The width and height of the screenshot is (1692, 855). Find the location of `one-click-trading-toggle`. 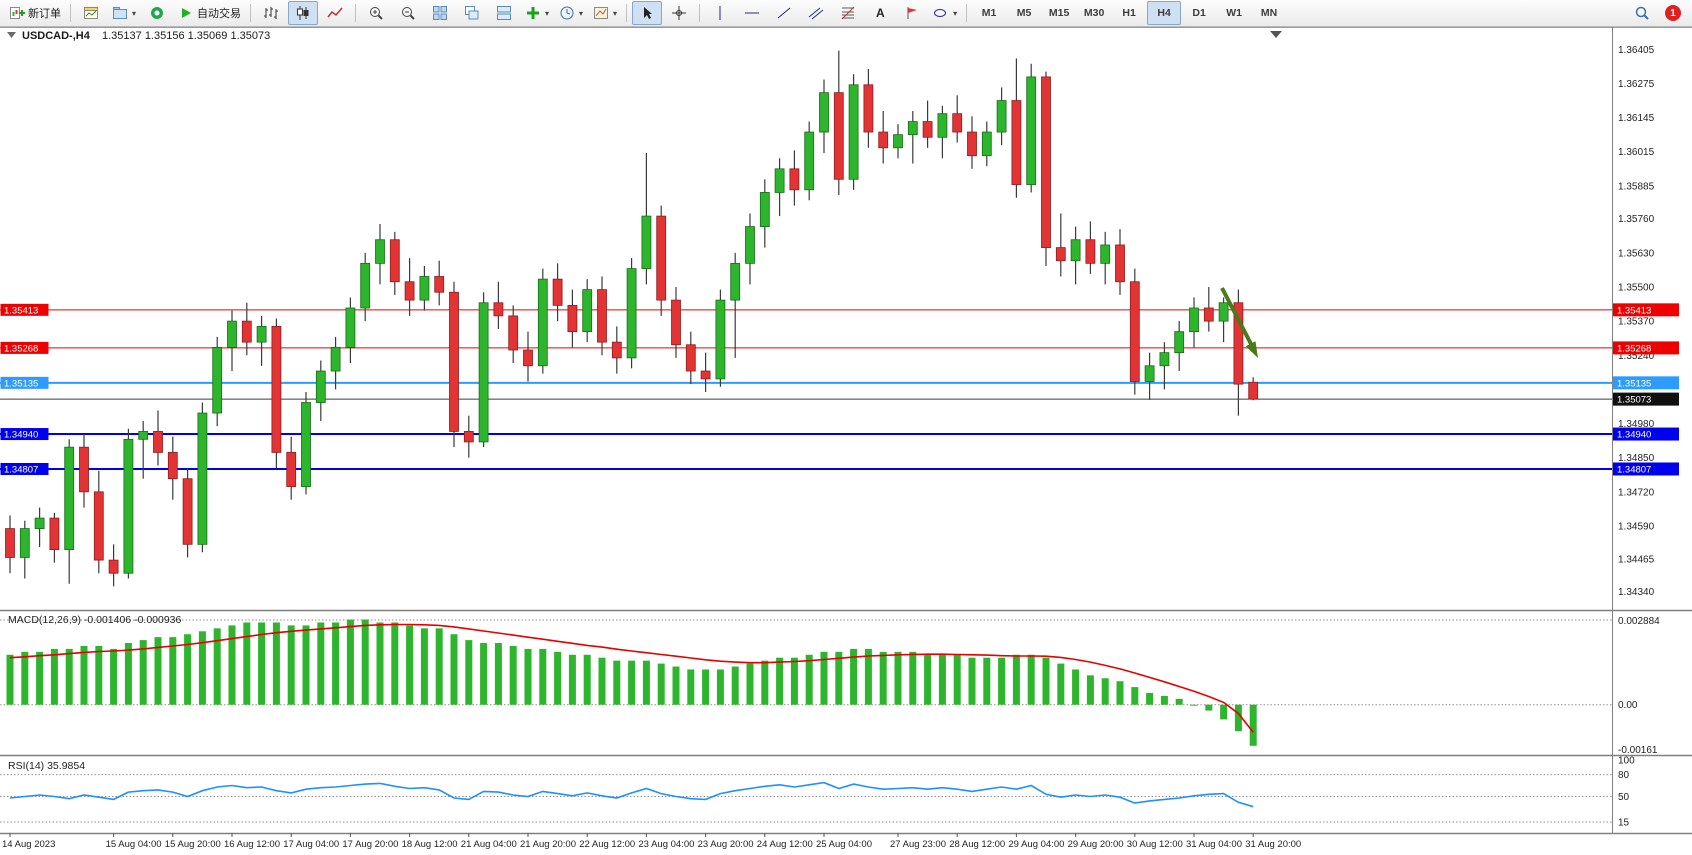

one-click-trading-toggle is located at coordinates (11, 35).